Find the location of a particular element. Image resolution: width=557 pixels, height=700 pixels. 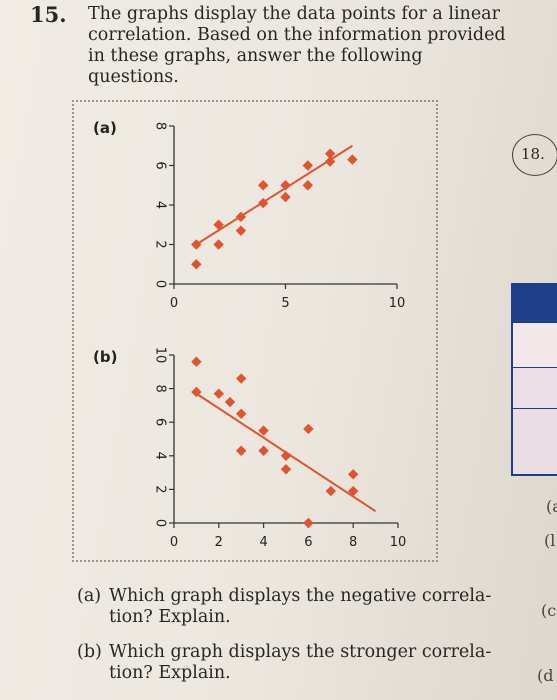

circled-number: 18. is located at coordinates (533, 154).